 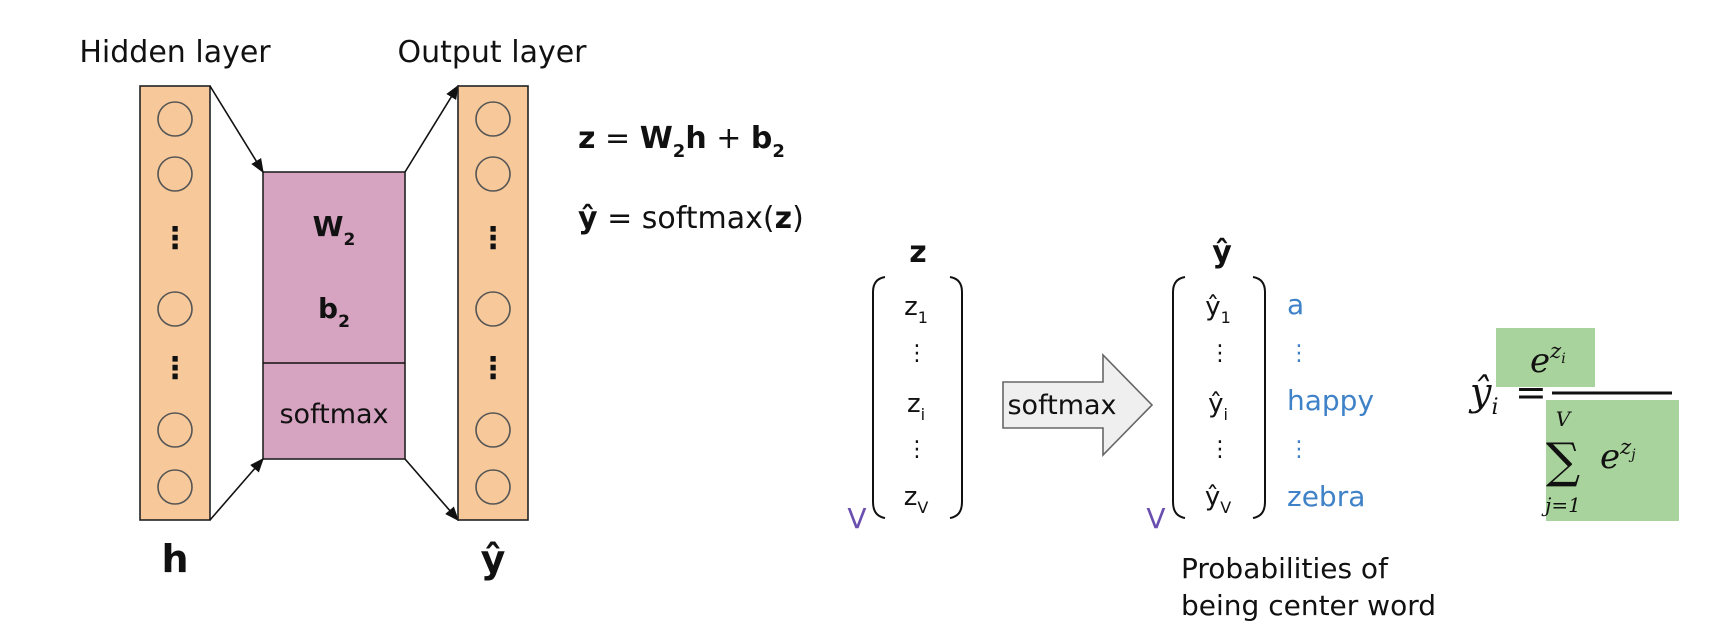 I want to click on sum-symbol: ∑, so click(x=1563, y=461).